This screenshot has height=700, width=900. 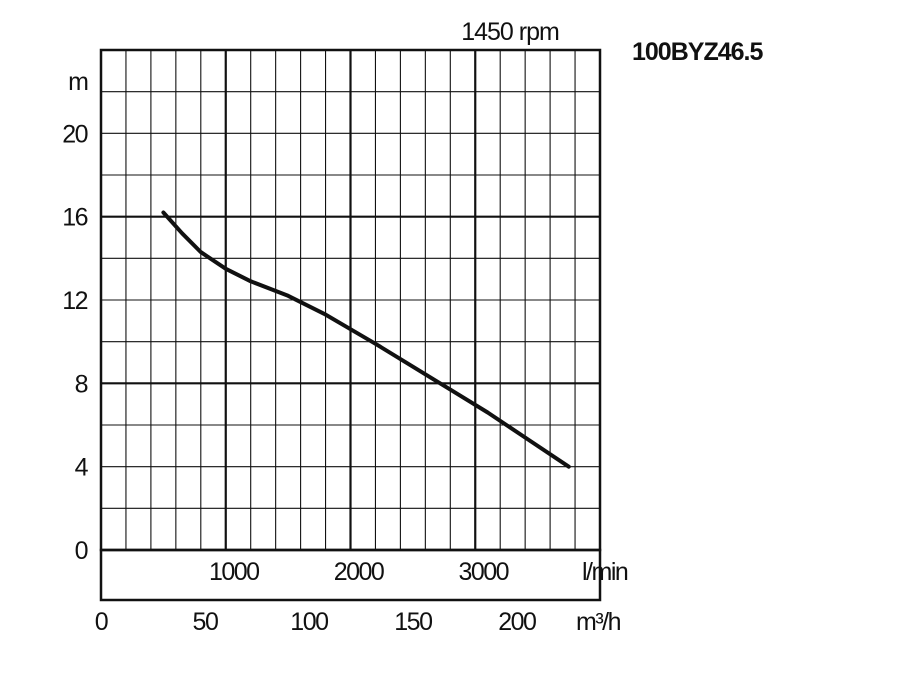 I want to click on x-axis-ticks-lmin: 1000 2000 3000, so click(x=359, y=572).